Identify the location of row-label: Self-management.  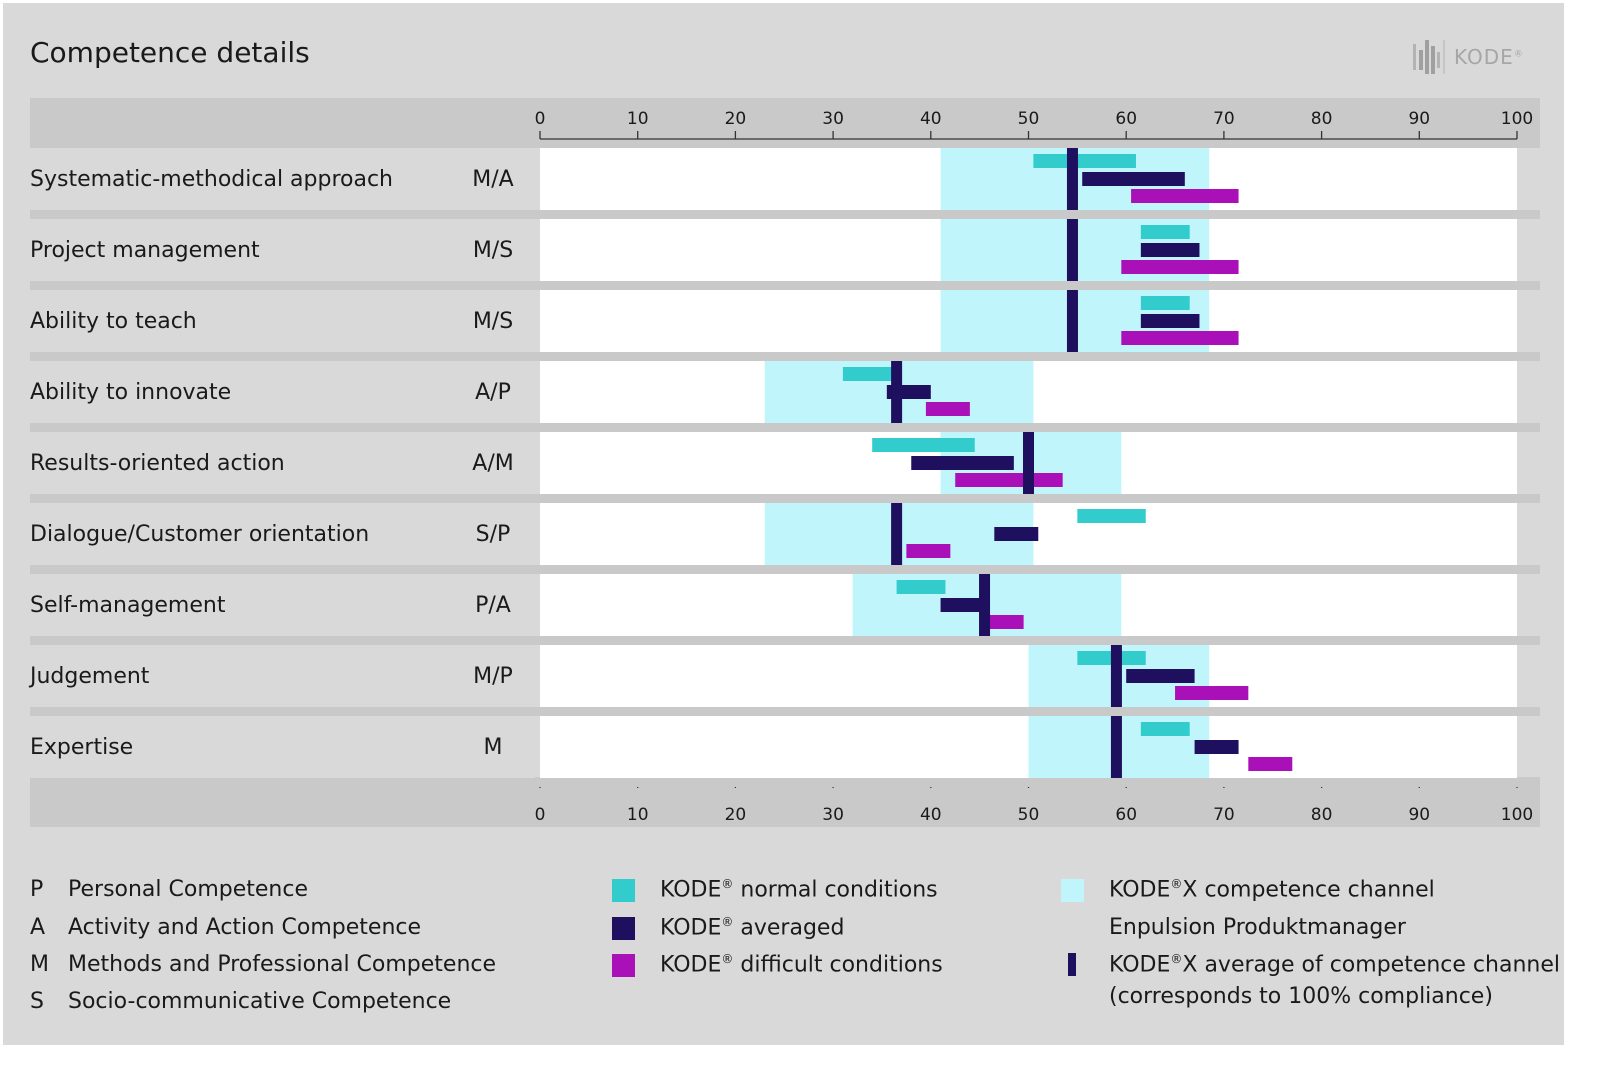
(128, 605).